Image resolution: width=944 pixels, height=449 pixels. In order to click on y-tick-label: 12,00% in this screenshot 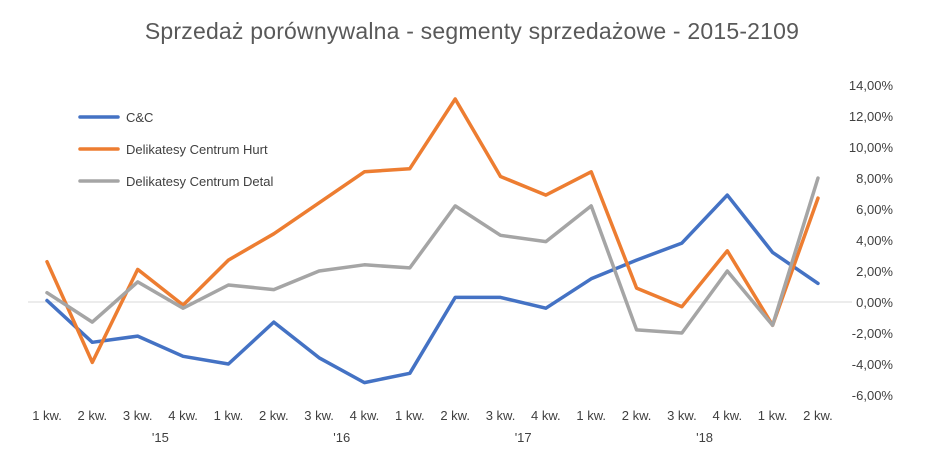, I will do `click(871, 116)`.